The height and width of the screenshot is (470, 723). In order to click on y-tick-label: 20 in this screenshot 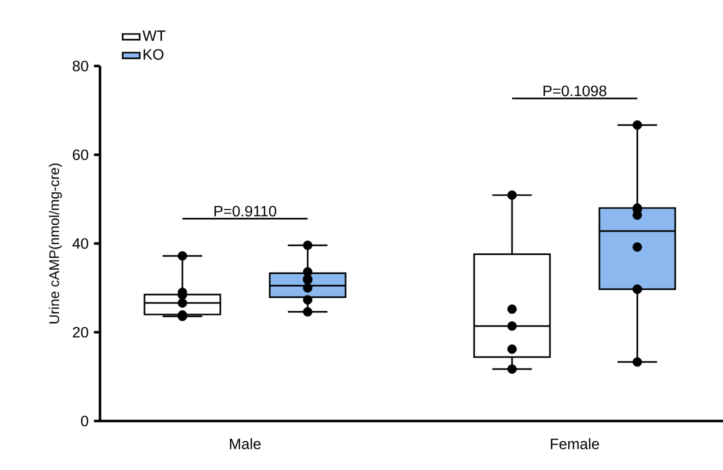, I will do `click(80, 332)`.